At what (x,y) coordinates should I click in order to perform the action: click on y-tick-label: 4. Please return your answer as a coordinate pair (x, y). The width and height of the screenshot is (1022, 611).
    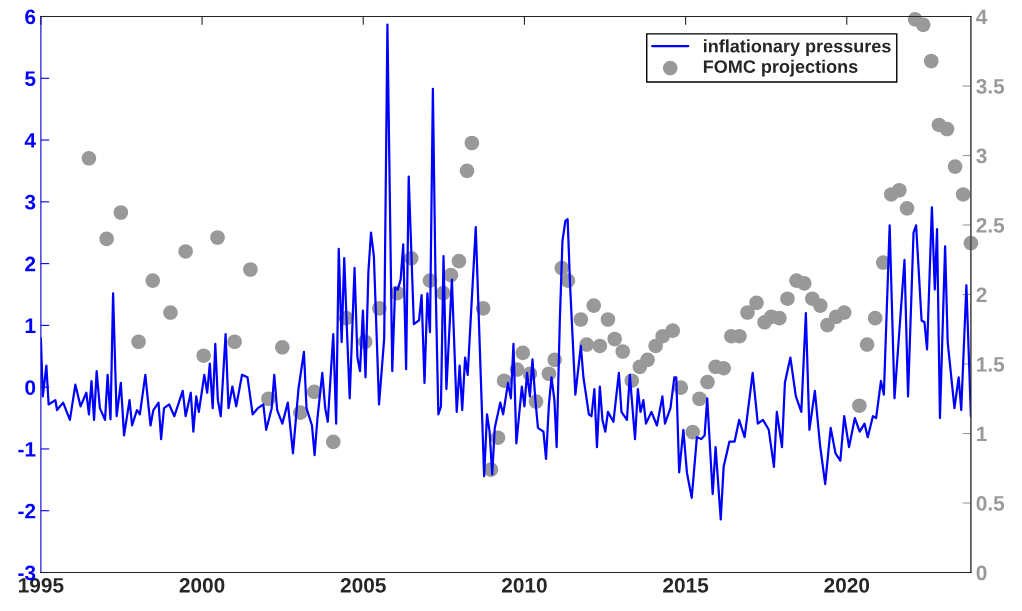
    Looking at the image, I should click on (30, 140).